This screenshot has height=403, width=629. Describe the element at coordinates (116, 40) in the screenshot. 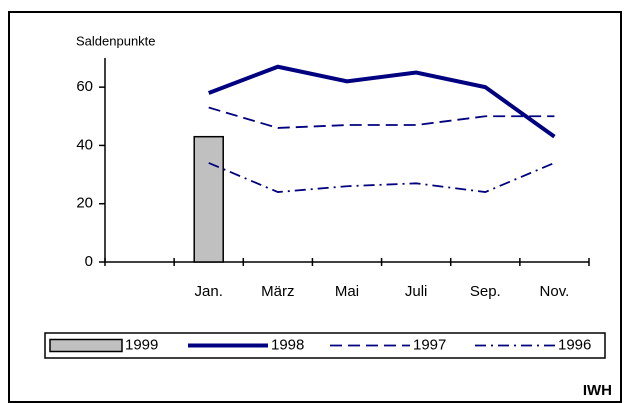

I see `y-axis-label: Saldenpunkte` at that location.